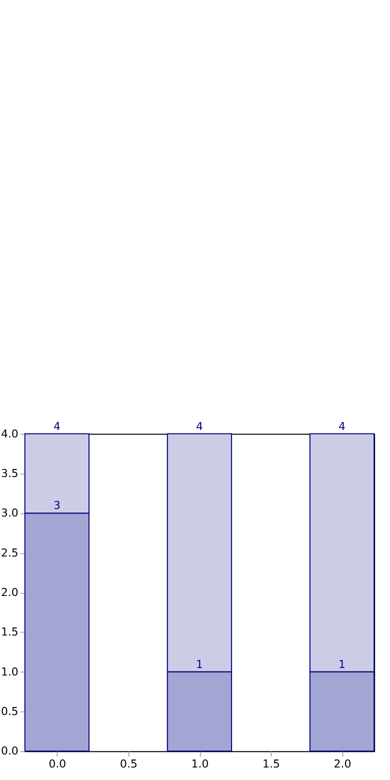 Image resolution: width=390 pixels, height=780 pixels. What do you see at coordinates (343, 764) in the screenshot?
I see `x-tick-label: 2.0` at bounding box center [343, 764].